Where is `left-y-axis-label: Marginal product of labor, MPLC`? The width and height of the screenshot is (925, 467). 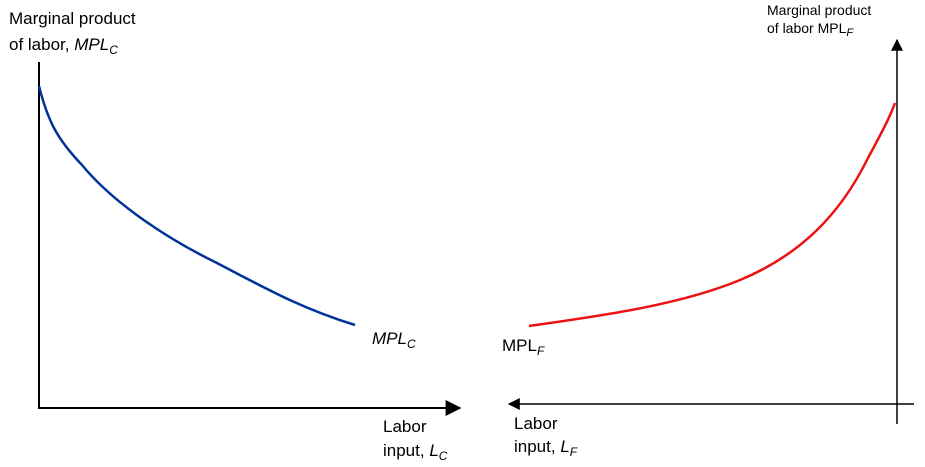
left-y-axis-label: Marginal product of labor, MPLC is located at coordinates (74, 33).